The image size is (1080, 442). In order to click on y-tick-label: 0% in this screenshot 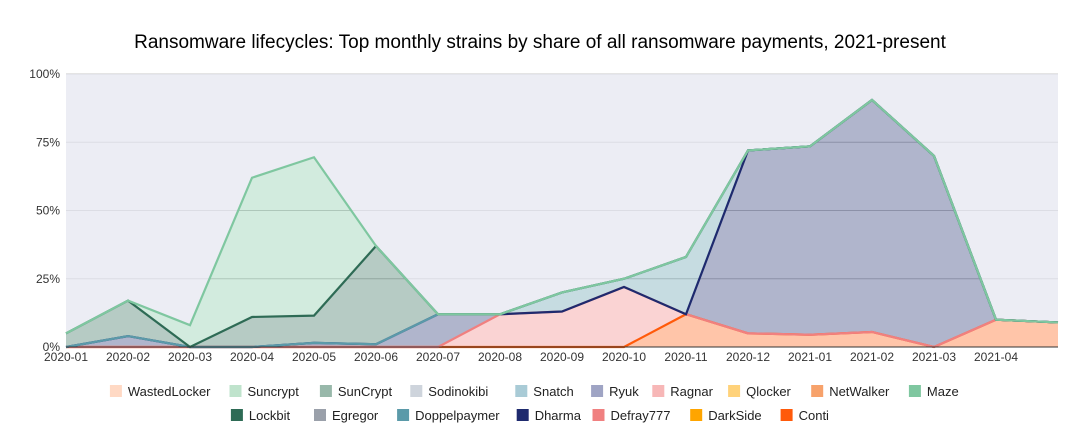, I will do `click(52, 347)`.